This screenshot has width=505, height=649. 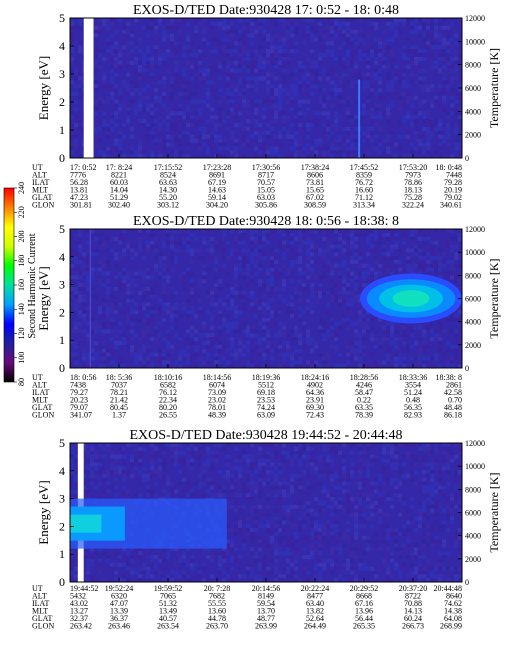 I want to click on y-axis-label: Energy [eV], so click(x=43, y=88).